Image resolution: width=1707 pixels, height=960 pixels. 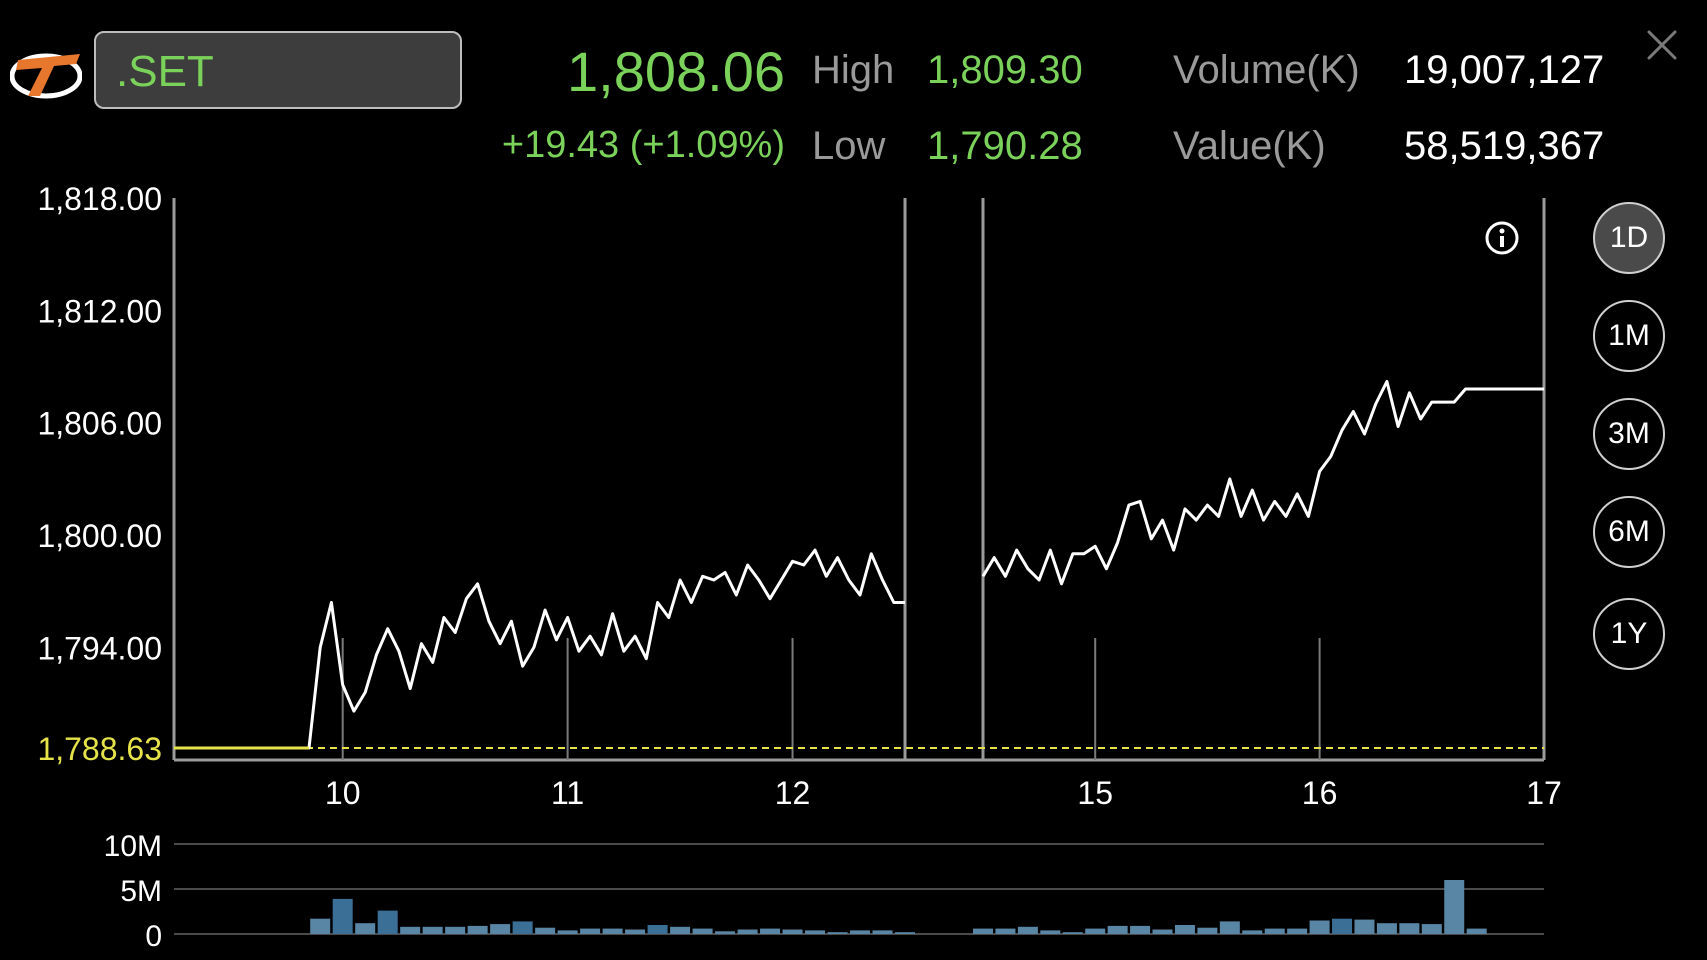 What do you see at coordinates (99, 424) in the screenshot?
I see `y-tick-label: 1,806.00` at bounding box center [99, 424].